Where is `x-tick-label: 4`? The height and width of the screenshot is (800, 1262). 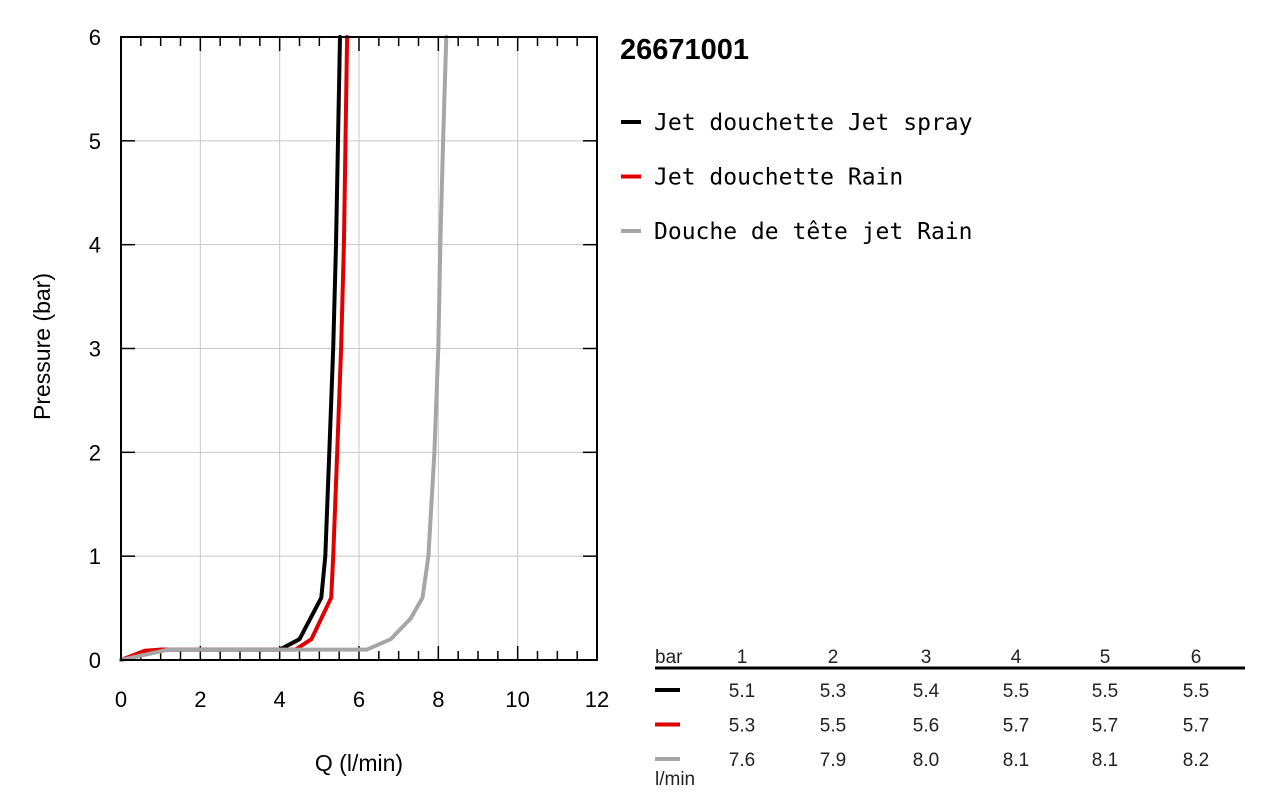 x-tick-label: 4 is located at coordinates (280, 699).